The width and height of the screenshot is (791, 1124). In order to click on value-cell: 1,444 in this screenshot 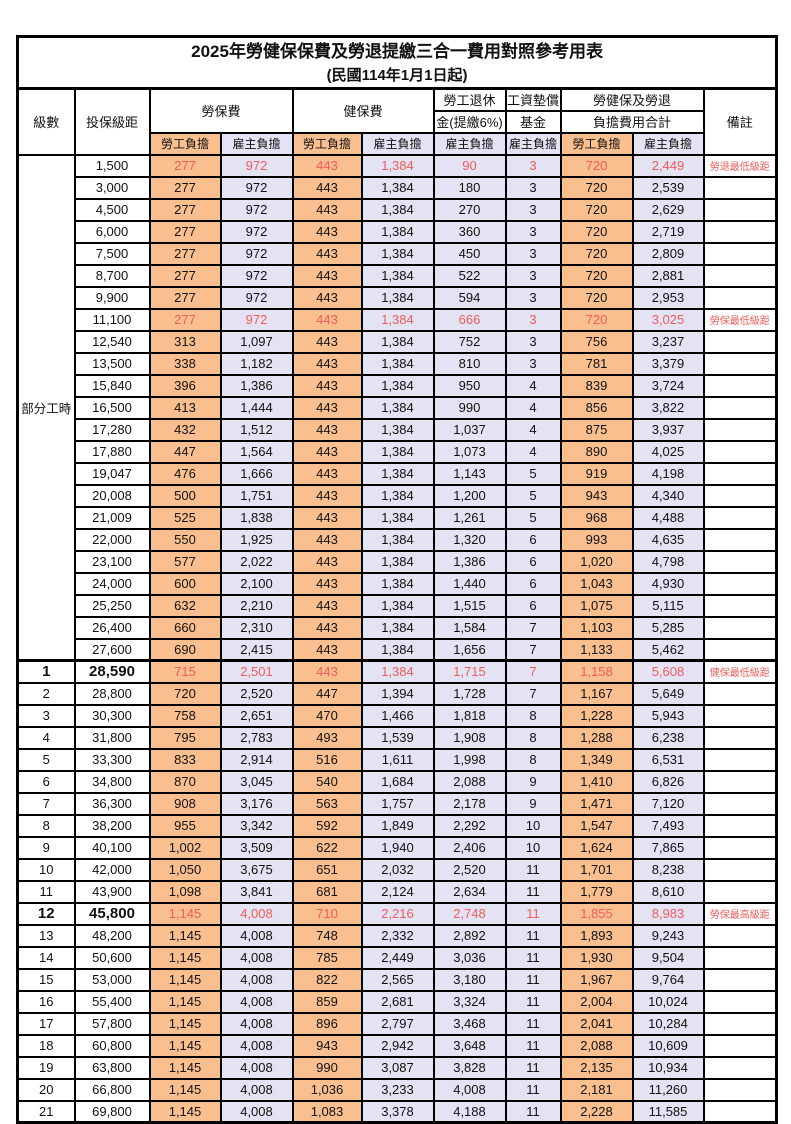, I will do `click(256, 407)`.